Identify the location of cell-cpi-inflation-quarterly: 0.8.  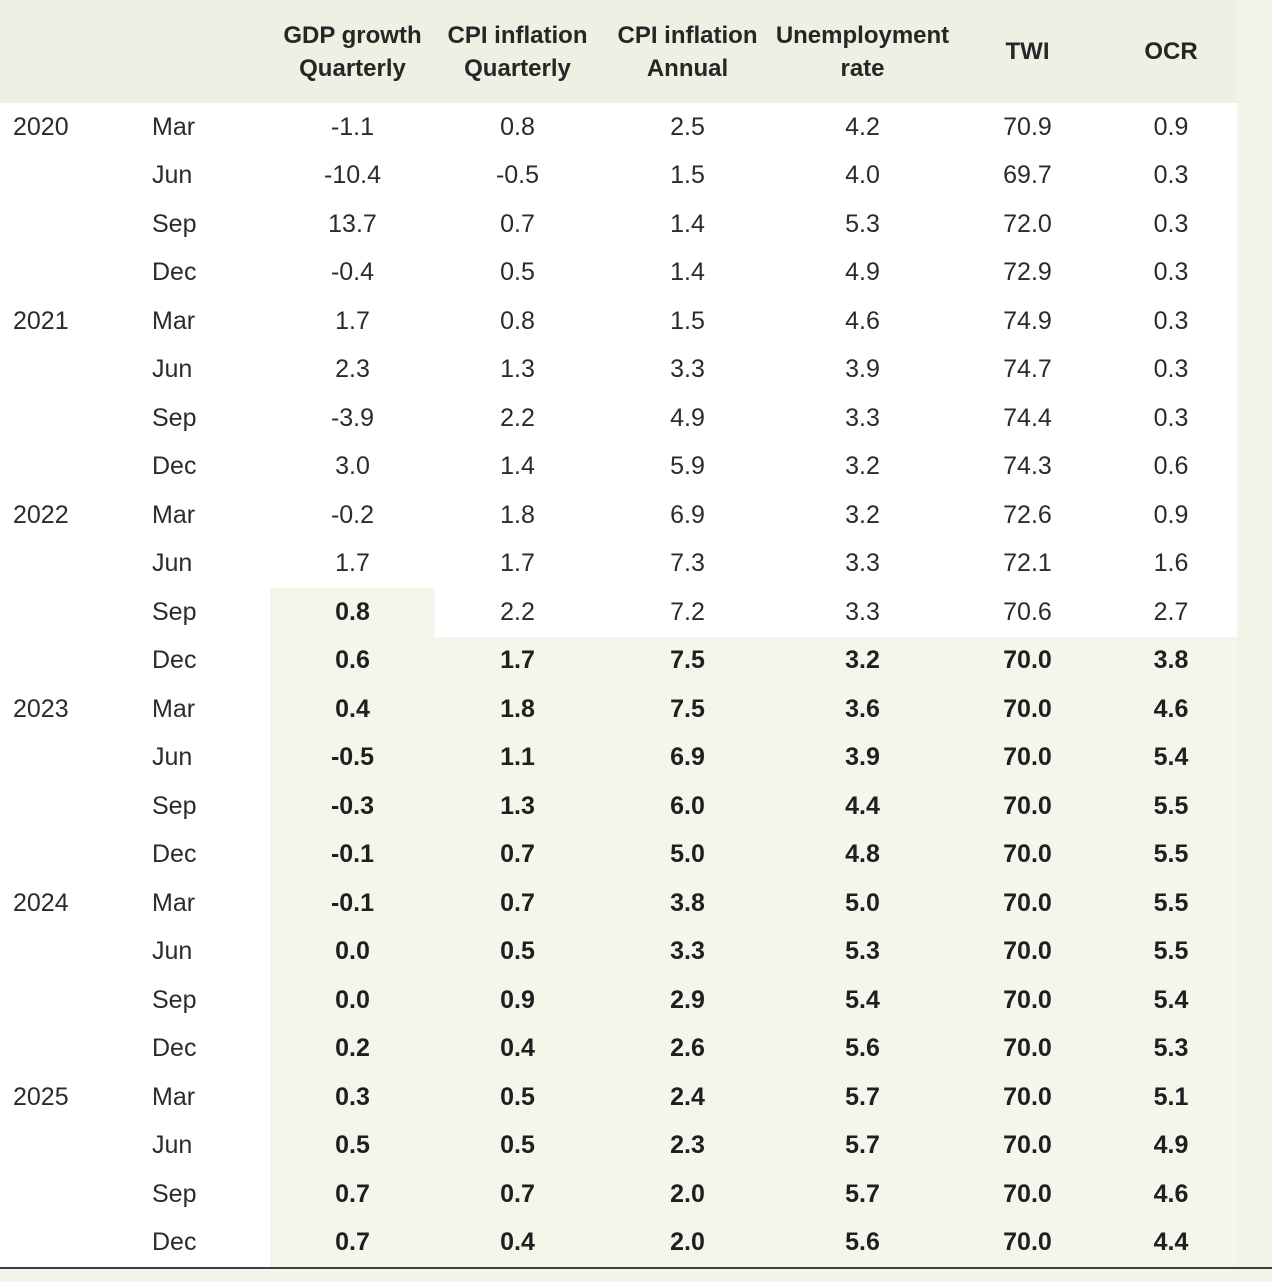
(517, 126).